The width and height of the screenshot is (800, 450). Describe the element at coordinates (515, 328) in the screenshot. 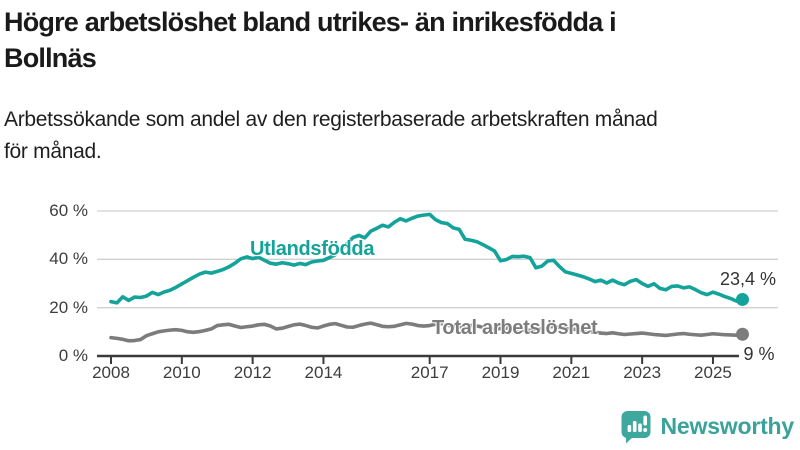

I see `series-label-total-arbetsloshet: Total arbetslöshet` at that location.